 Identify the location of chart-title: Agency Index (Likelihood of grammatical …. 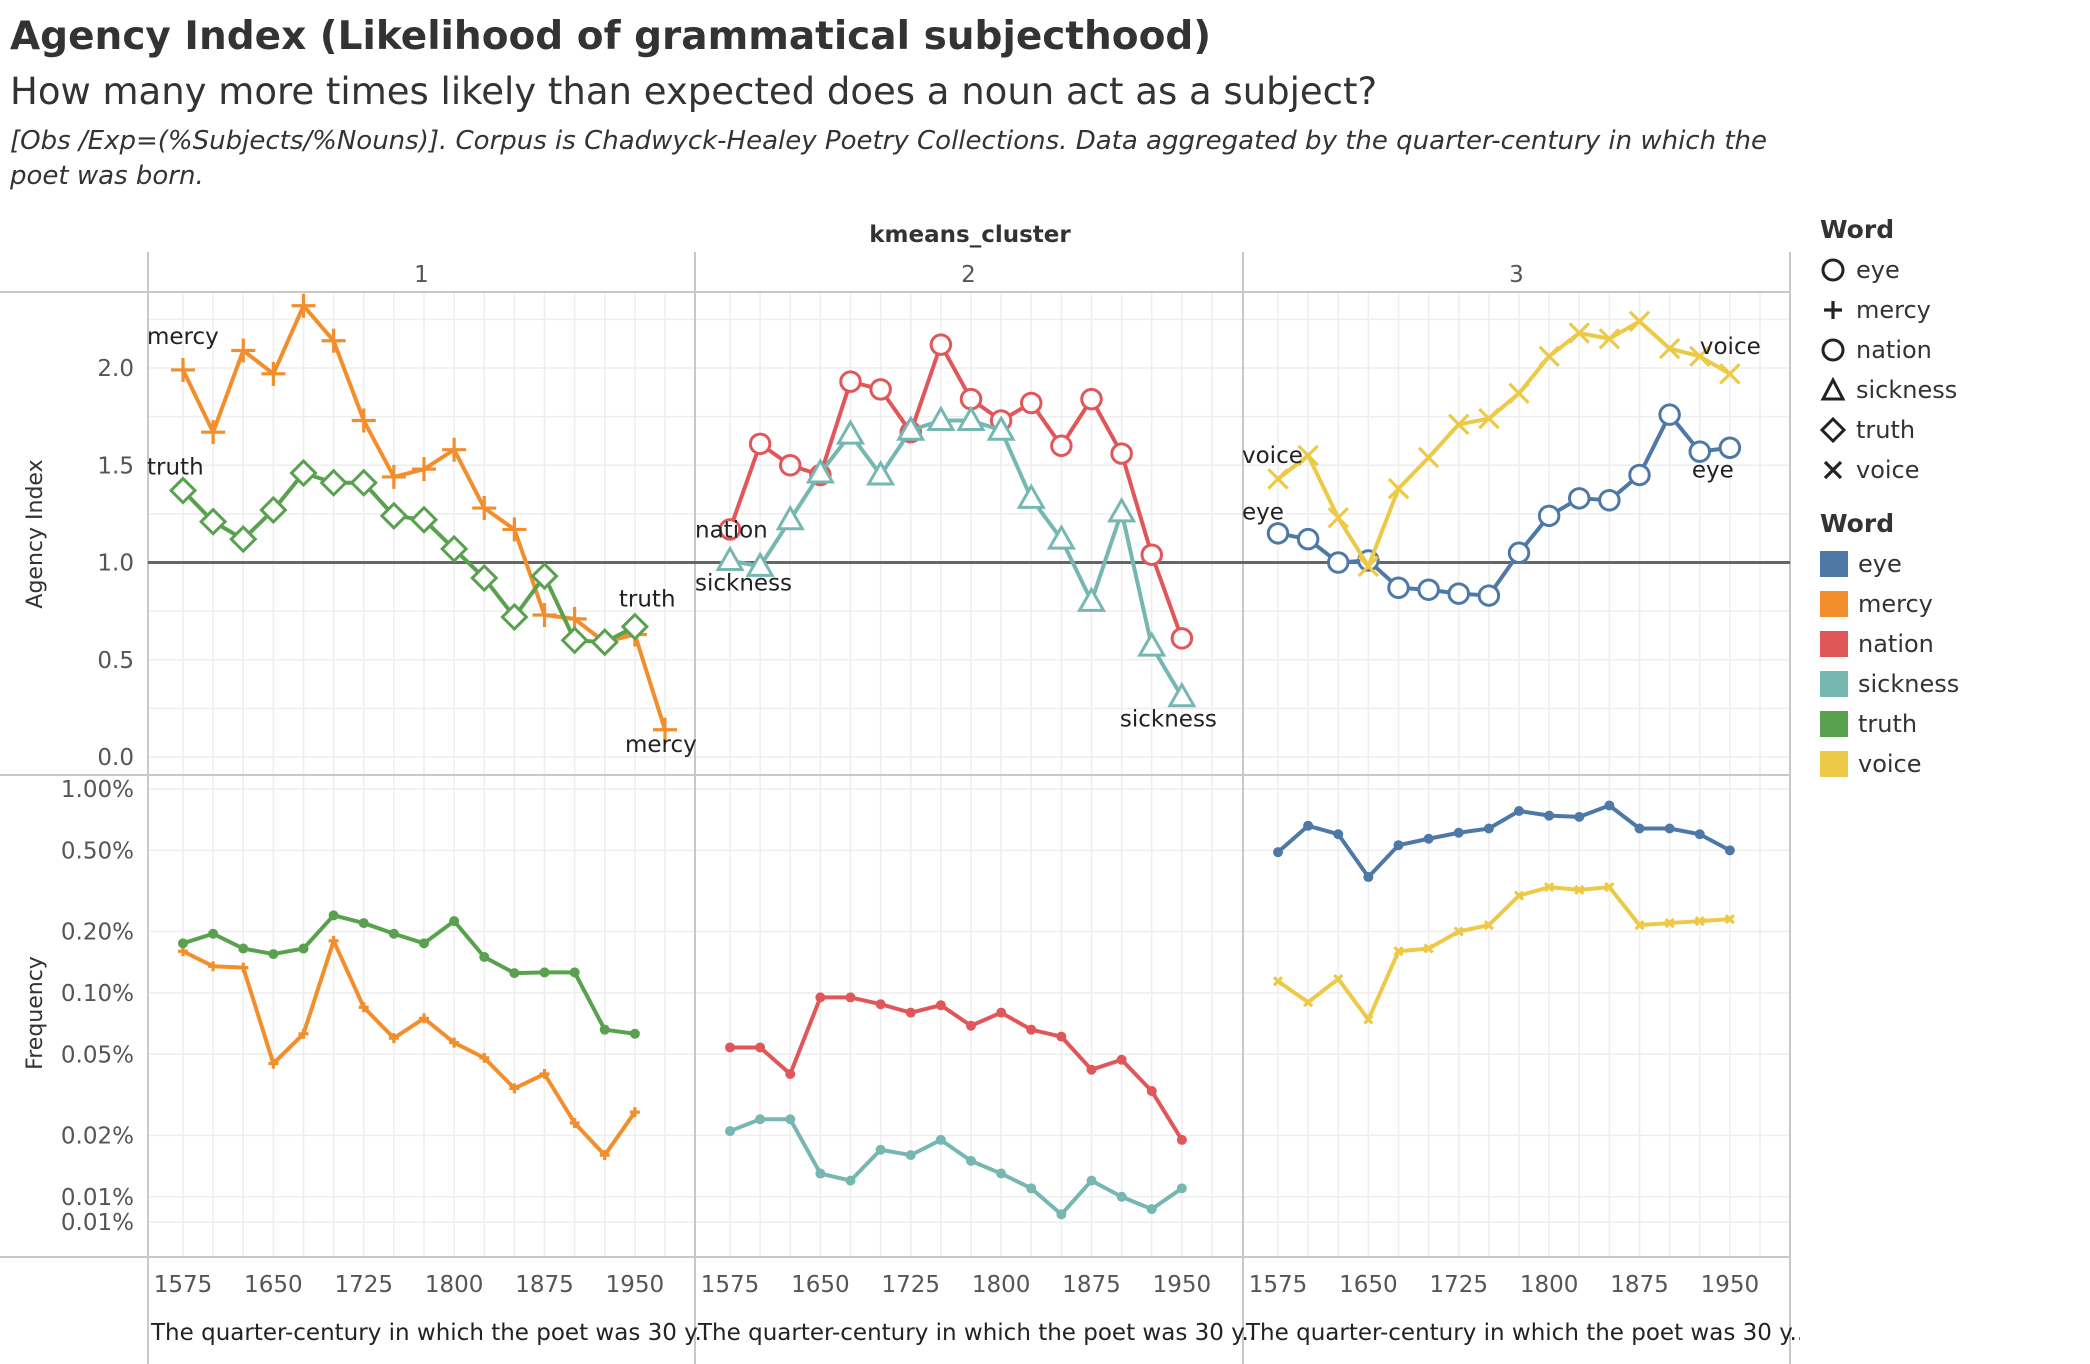
(611, 36).